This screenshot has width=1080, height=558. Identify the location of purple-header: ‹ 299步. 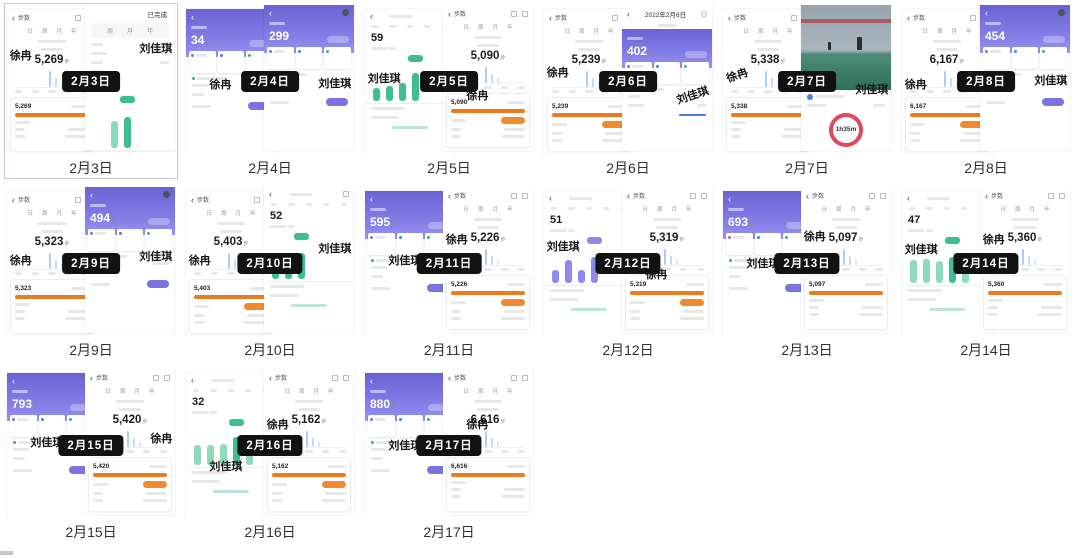
(309, 29).